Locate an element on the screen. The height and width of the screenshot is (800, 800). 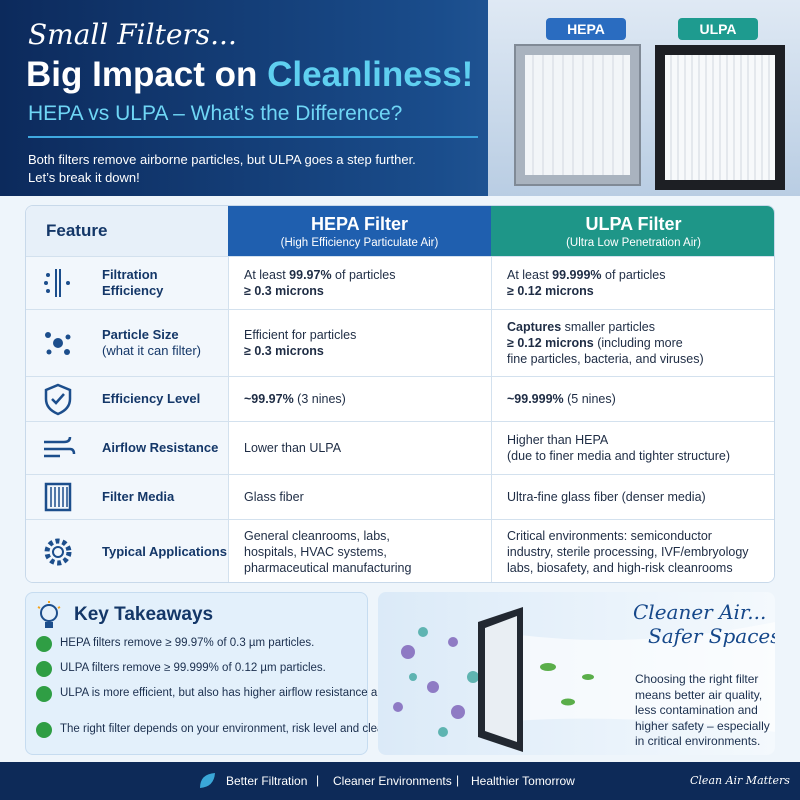
leaf-icon is located at coordinates (207, 780).